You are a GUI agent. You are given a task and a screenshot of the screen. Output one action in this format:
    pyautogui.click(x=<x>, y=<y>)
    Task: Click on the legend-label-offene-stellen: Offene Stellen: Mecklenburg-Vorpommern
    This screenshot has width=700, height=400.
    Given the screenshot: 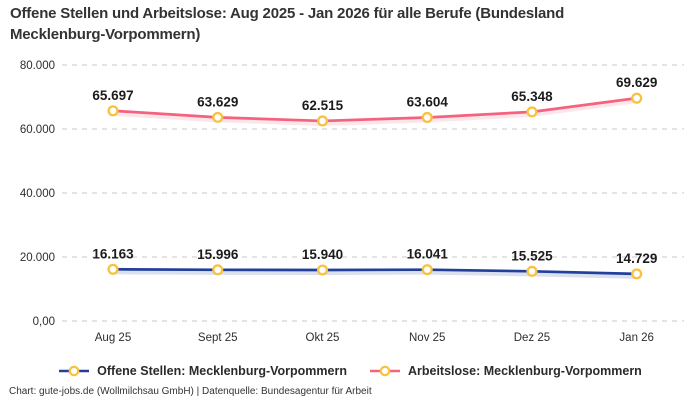 What is the action you would take?
    pyautogui.click(x=222, y=371)
    